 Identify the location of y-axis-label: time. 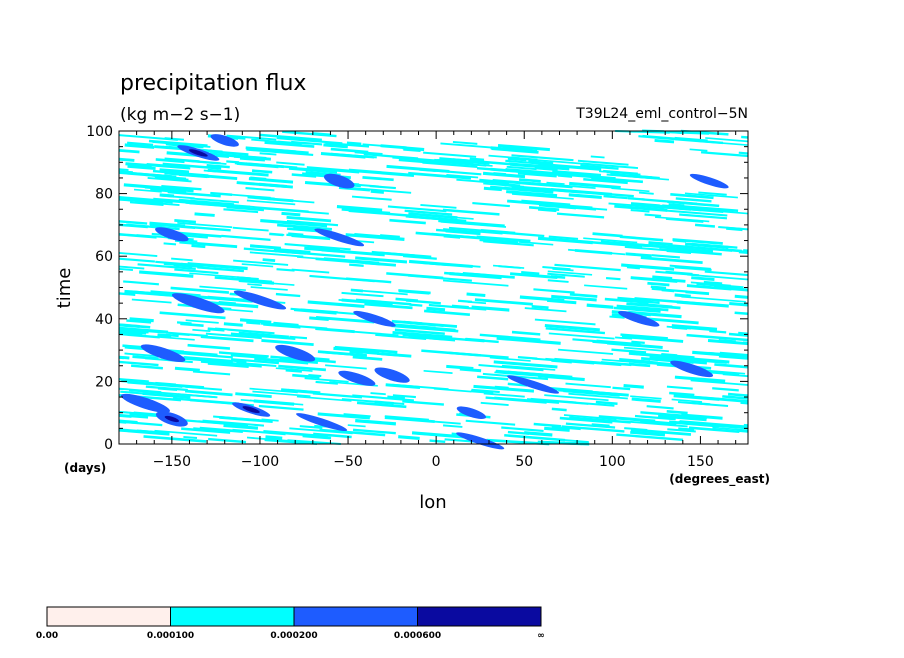
(64, 288).